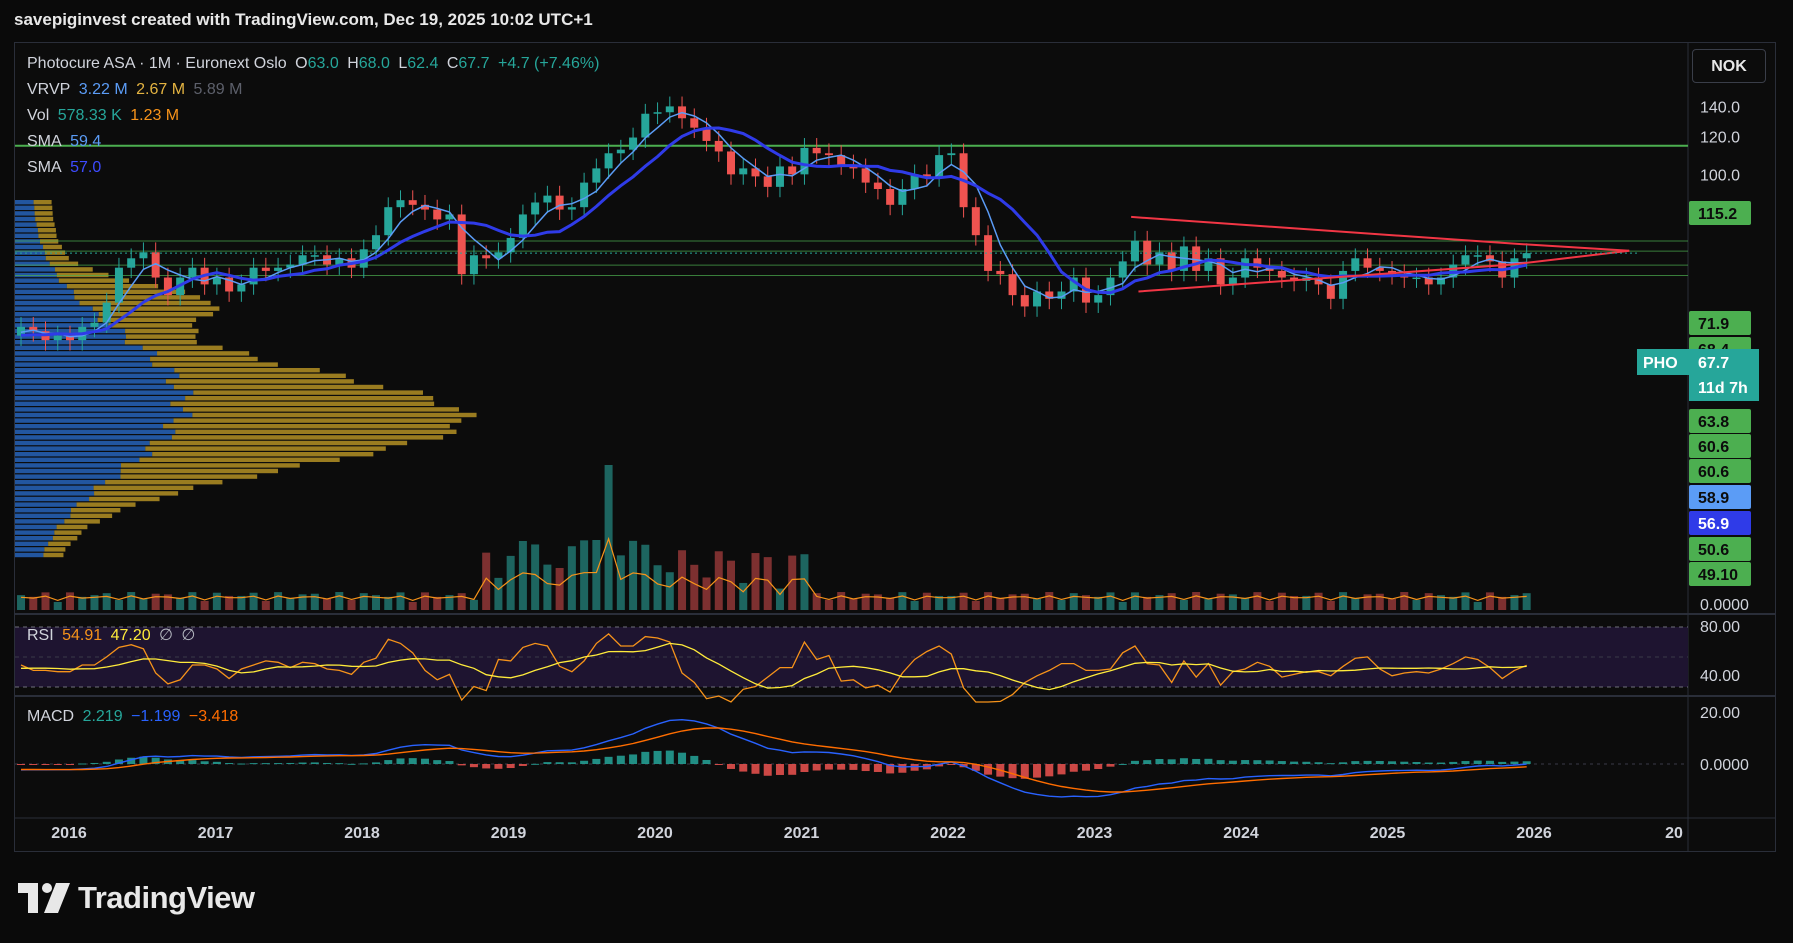 This screenshot has height=943, width=1793. What do you see at coordinates (216, 833) in the screenshot?
I see `time-tick-label: 2017` at bounding box center [216, 833].